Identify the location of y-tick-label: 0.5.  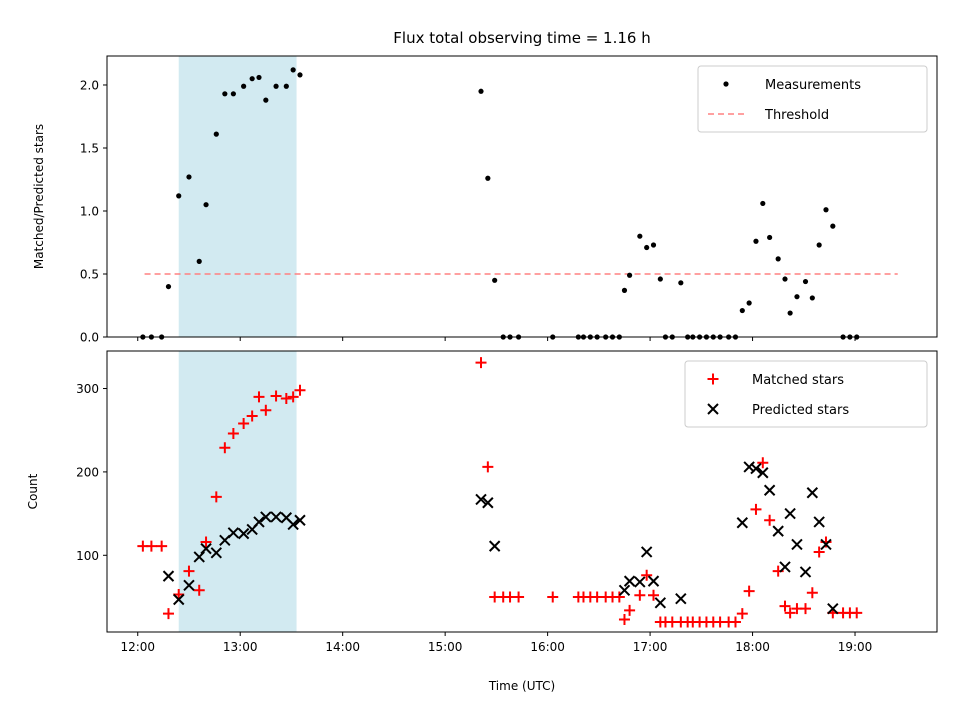
(89, 274).